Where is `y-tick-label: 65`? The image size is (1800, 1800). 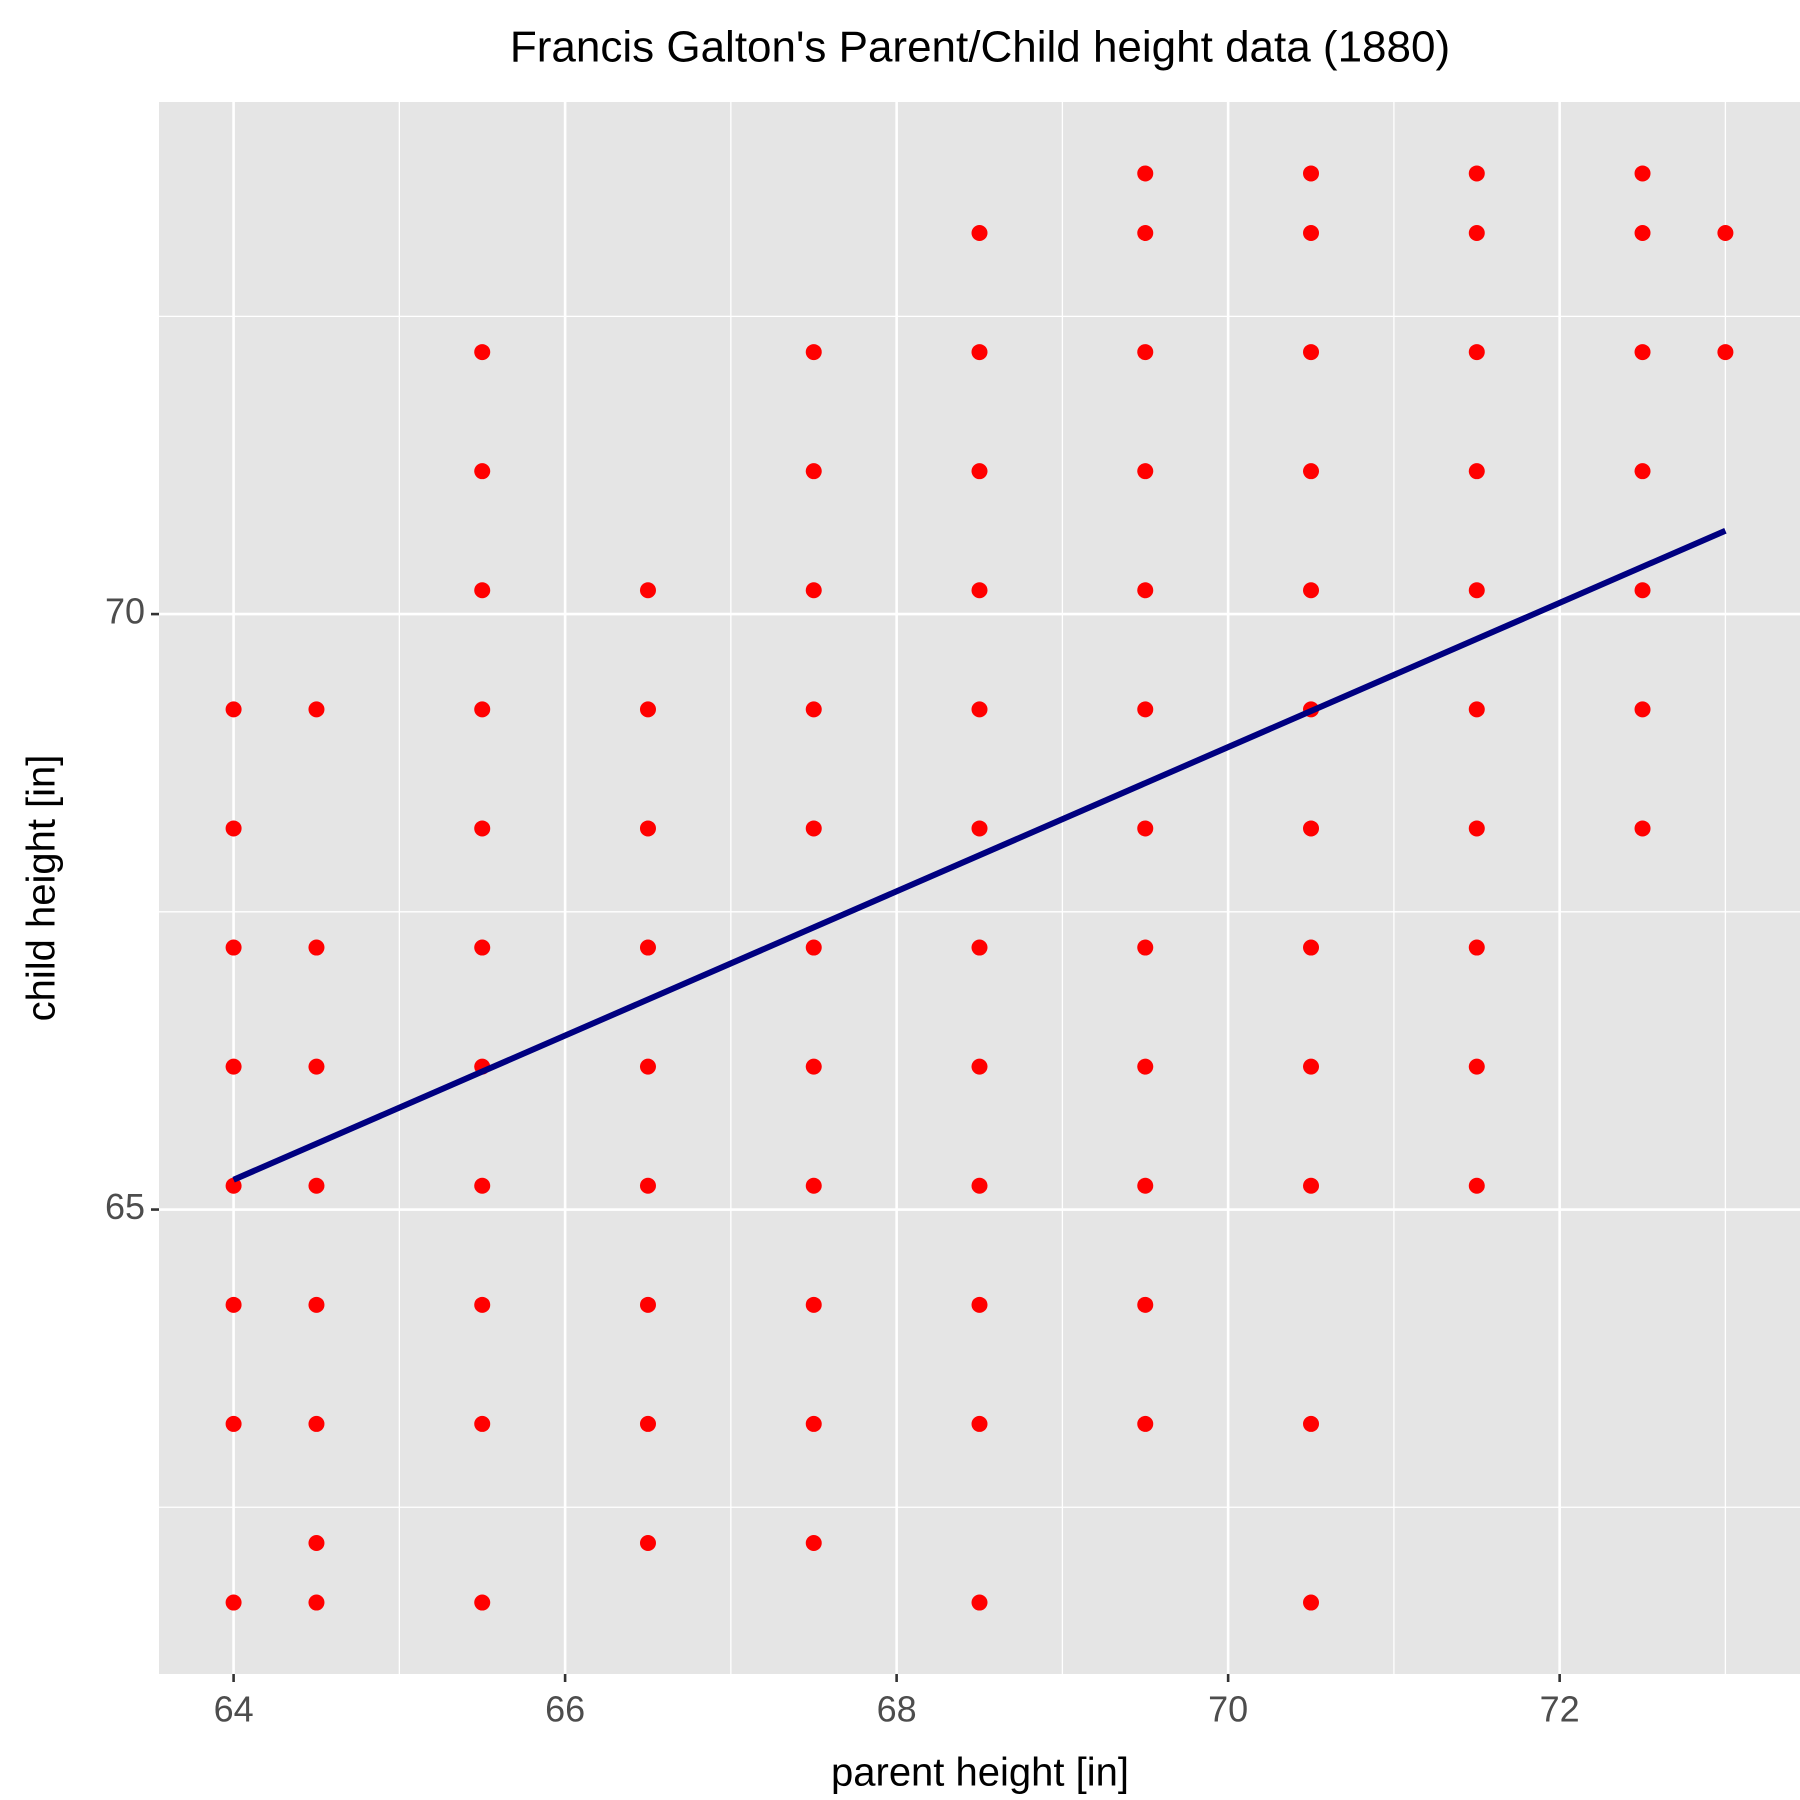
y-tick-label: 65 is located at coordinates (125, 1206).